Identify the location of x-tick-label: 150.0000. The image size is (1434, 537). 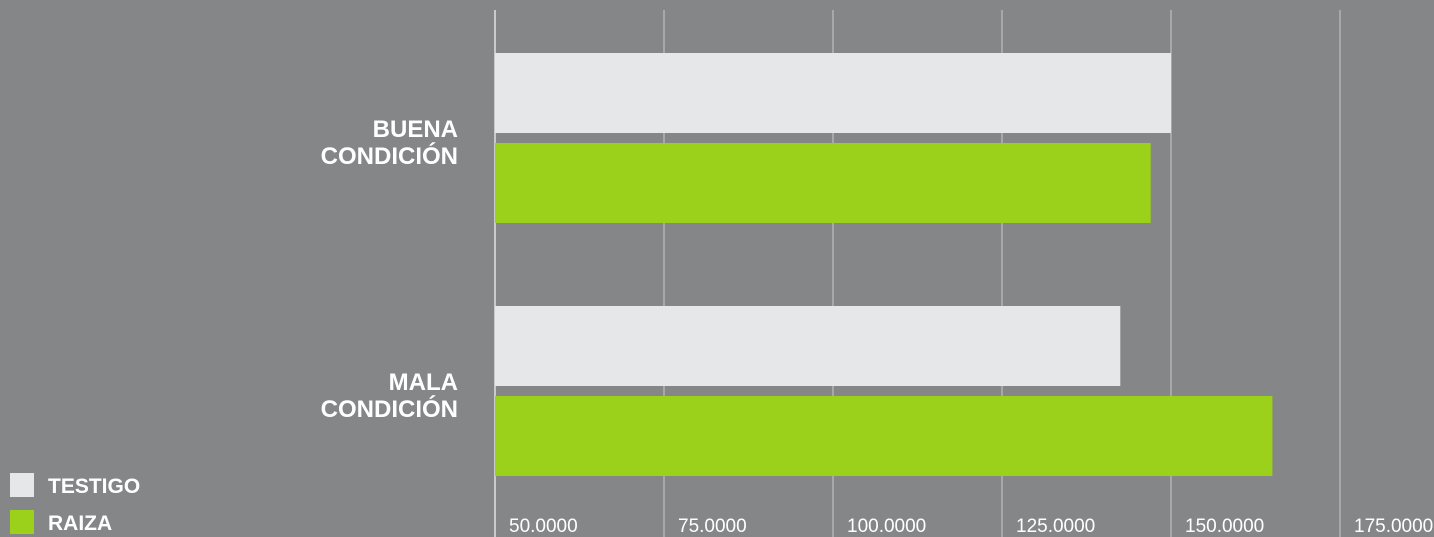
(1224, 526).